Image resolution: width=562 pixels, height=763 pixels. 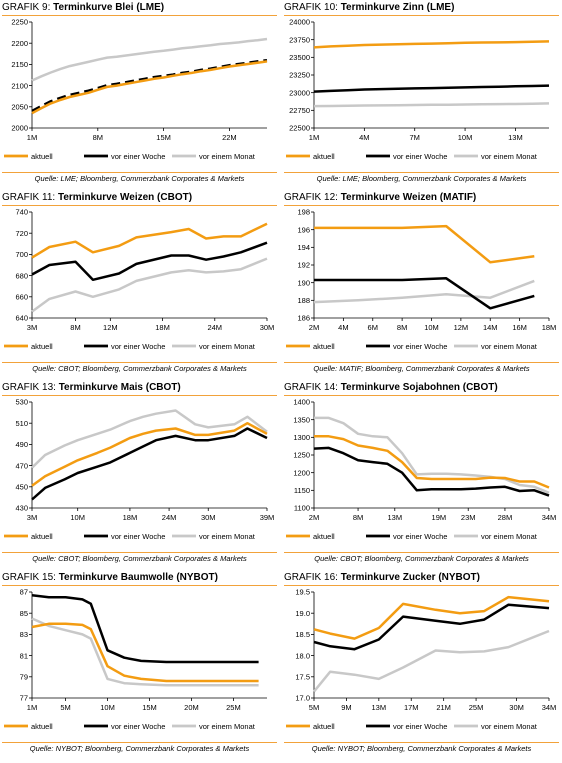 I want to click on chart-title-text: Terminkurve Zinn (LME), so click(x=397, y=7).